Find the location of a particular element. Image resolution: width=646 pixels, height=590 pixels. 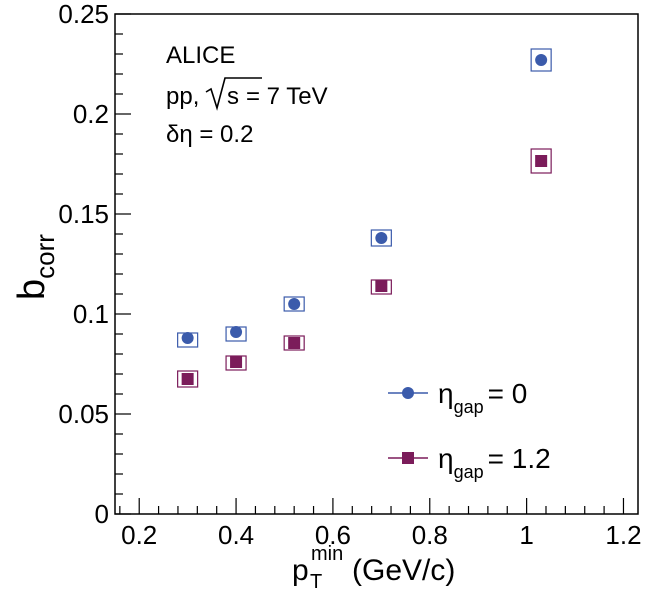

system-prefix: pp, is located at coordinates (182, 96).